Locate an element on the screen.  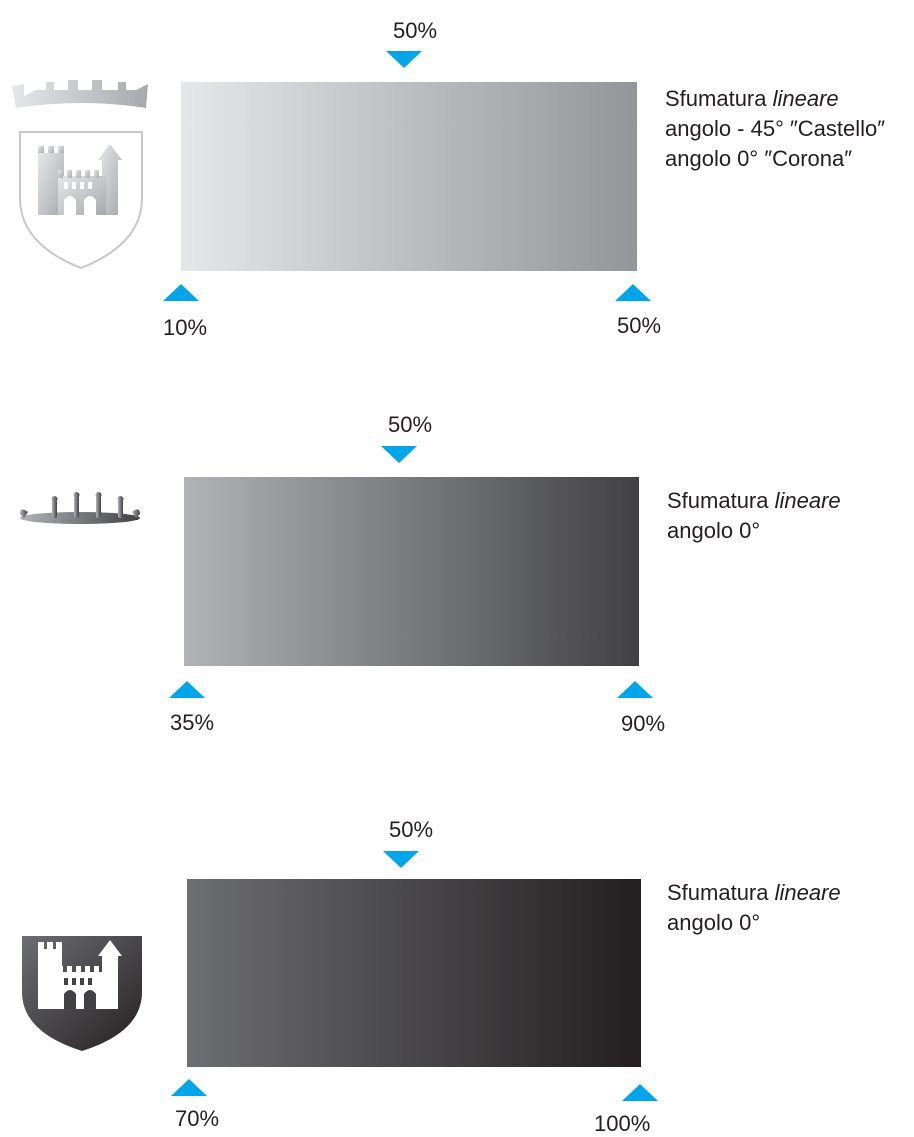
desc-line: angolo - 45° ″Castello″ is located at coordinates (775, 128).